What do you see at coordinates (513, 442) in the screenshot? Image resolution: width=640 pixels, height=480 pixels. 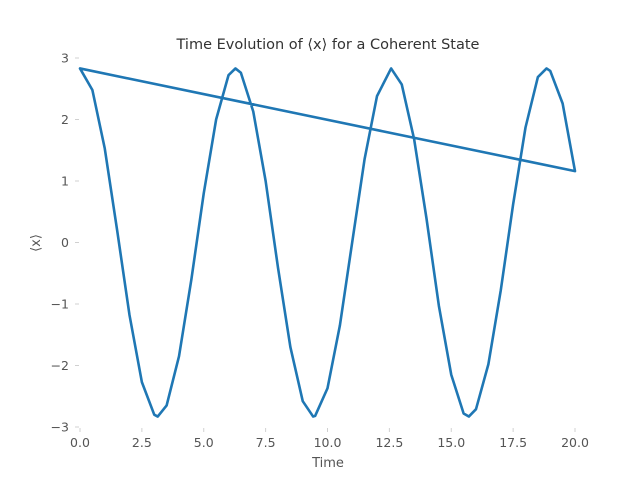 I see `x-tick-label: 17.5` at bounding box center [513, 442].